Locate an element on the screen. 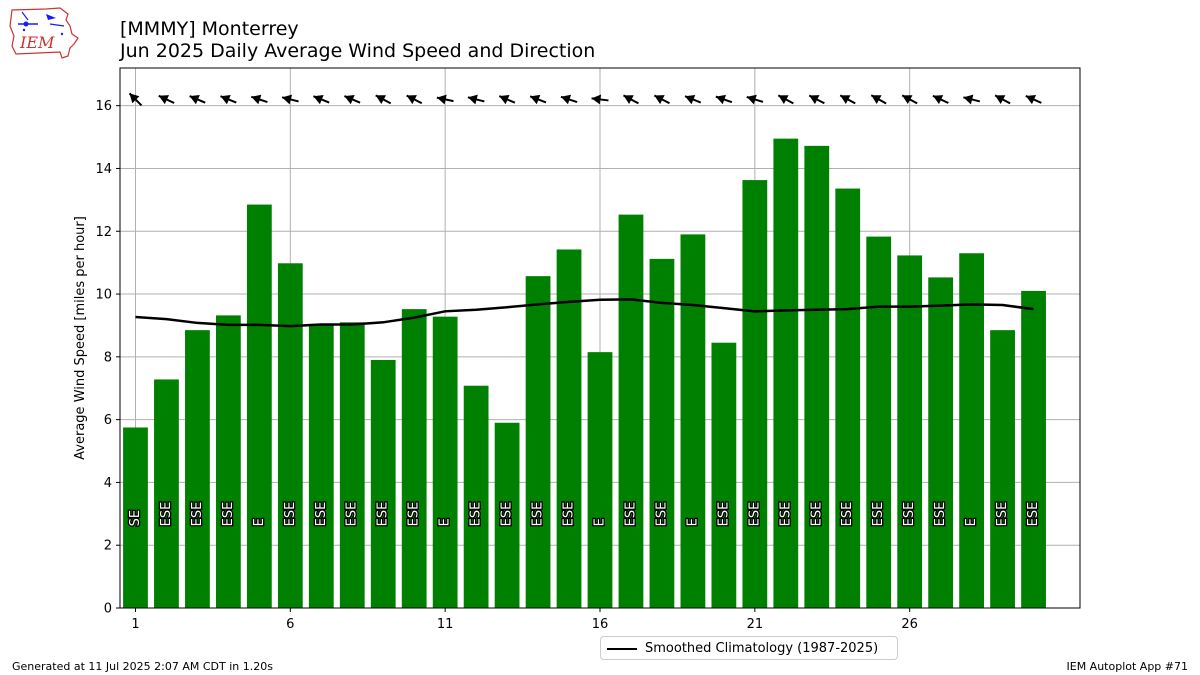 This screenshot has width=1200, height=675. x-tick-label: 6 is located at coordinates (290, 624).